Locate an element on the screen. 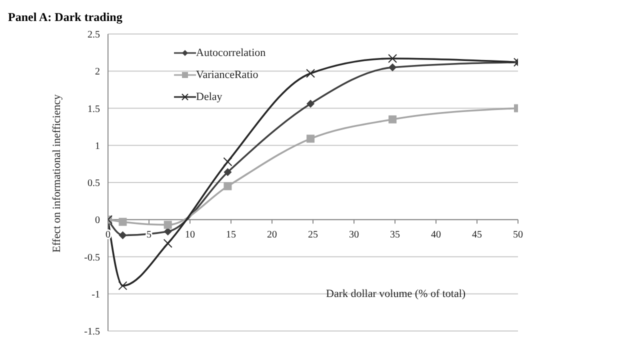  x-tick-label: 45 is located at coordinates (477, 235).